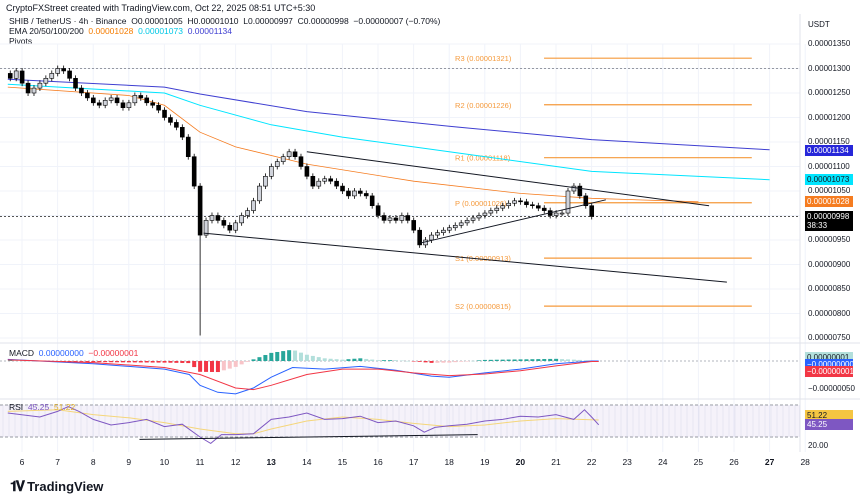 This screenshot has height=501, width=860. Describe the element at coordinates (483, 158) in the screenshot. I see `pivot-label: R1 (0.00001118)` at that location.